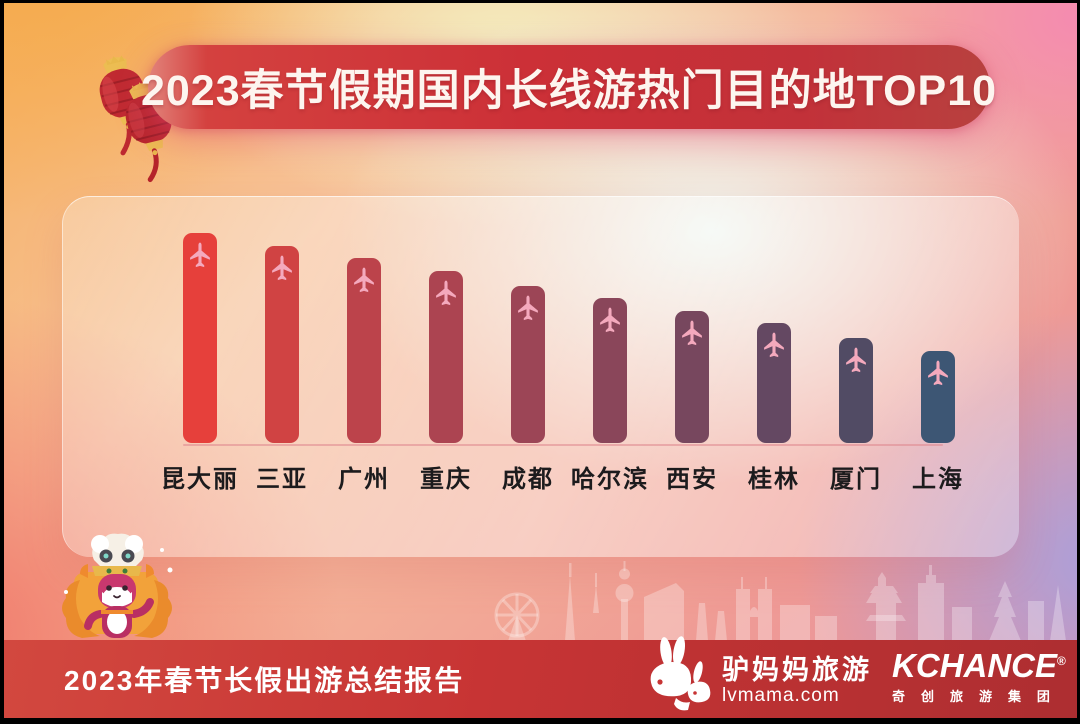  What do you see at coordinates (446, 479) in the screenshot?
I see `bar-label: 重庆` at bounding box center [446, 479].